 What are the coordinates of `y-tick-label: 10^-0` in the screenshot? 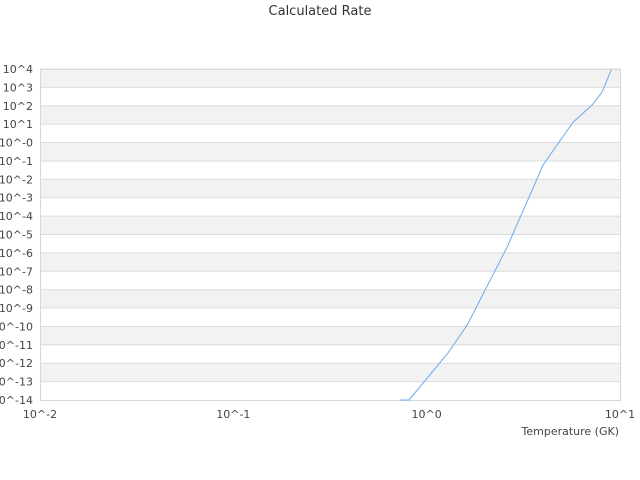 It's located at (16, 143).